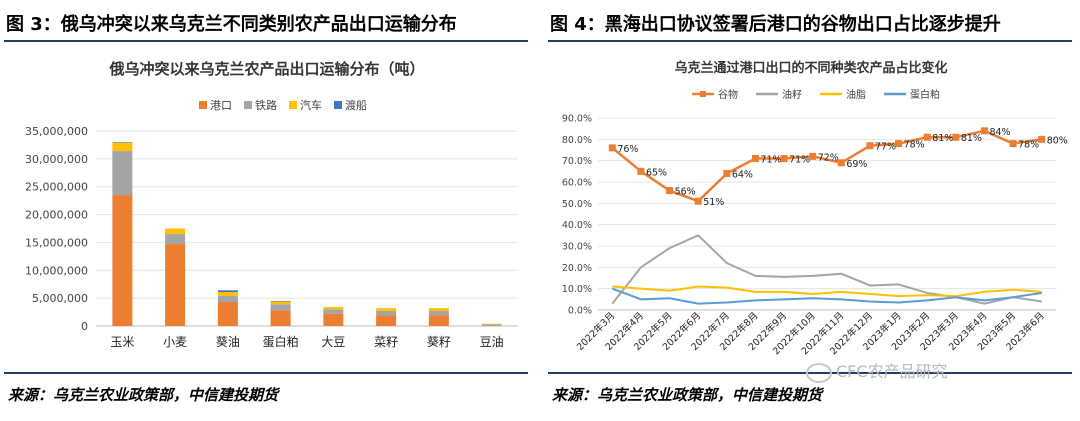  What do you see at coordinates (770, 160) in the screenshot?
I see `data-label: 71%` at bounding box center [770, 160].